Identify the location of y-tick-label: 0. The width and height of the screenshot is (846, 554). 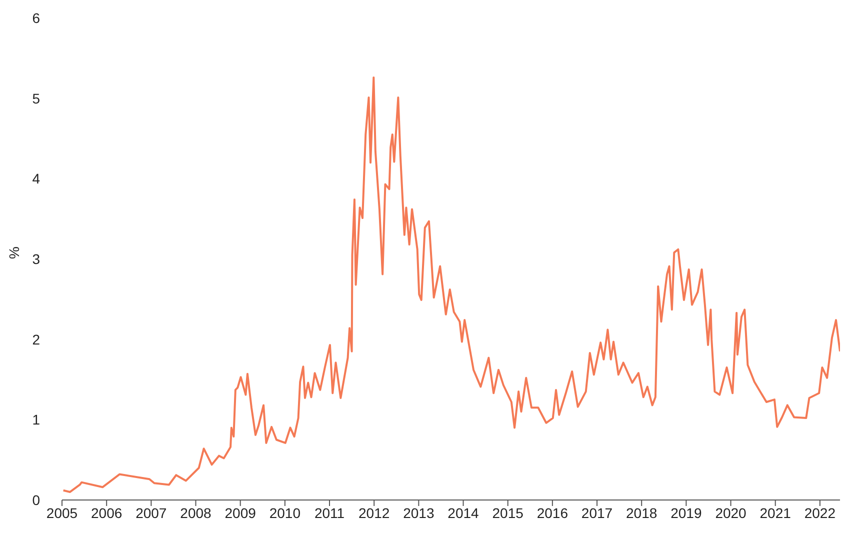
(36, 500).